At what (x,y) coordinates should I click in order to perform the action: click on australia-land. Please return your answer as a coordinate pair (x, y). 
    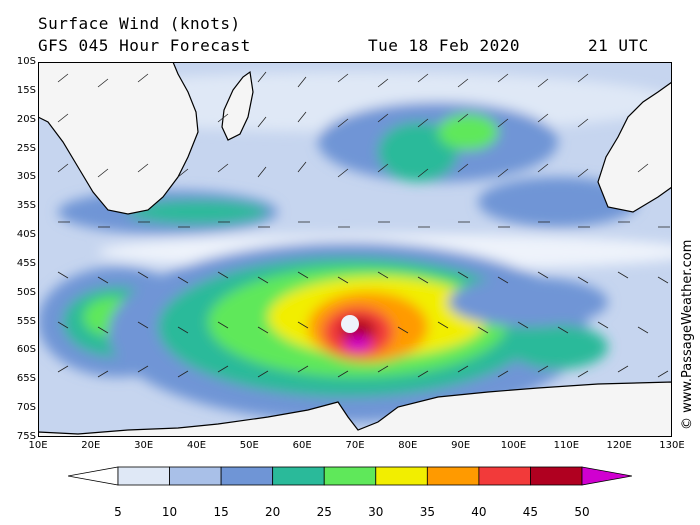
    Looking at the image, I should click on (634, 147).